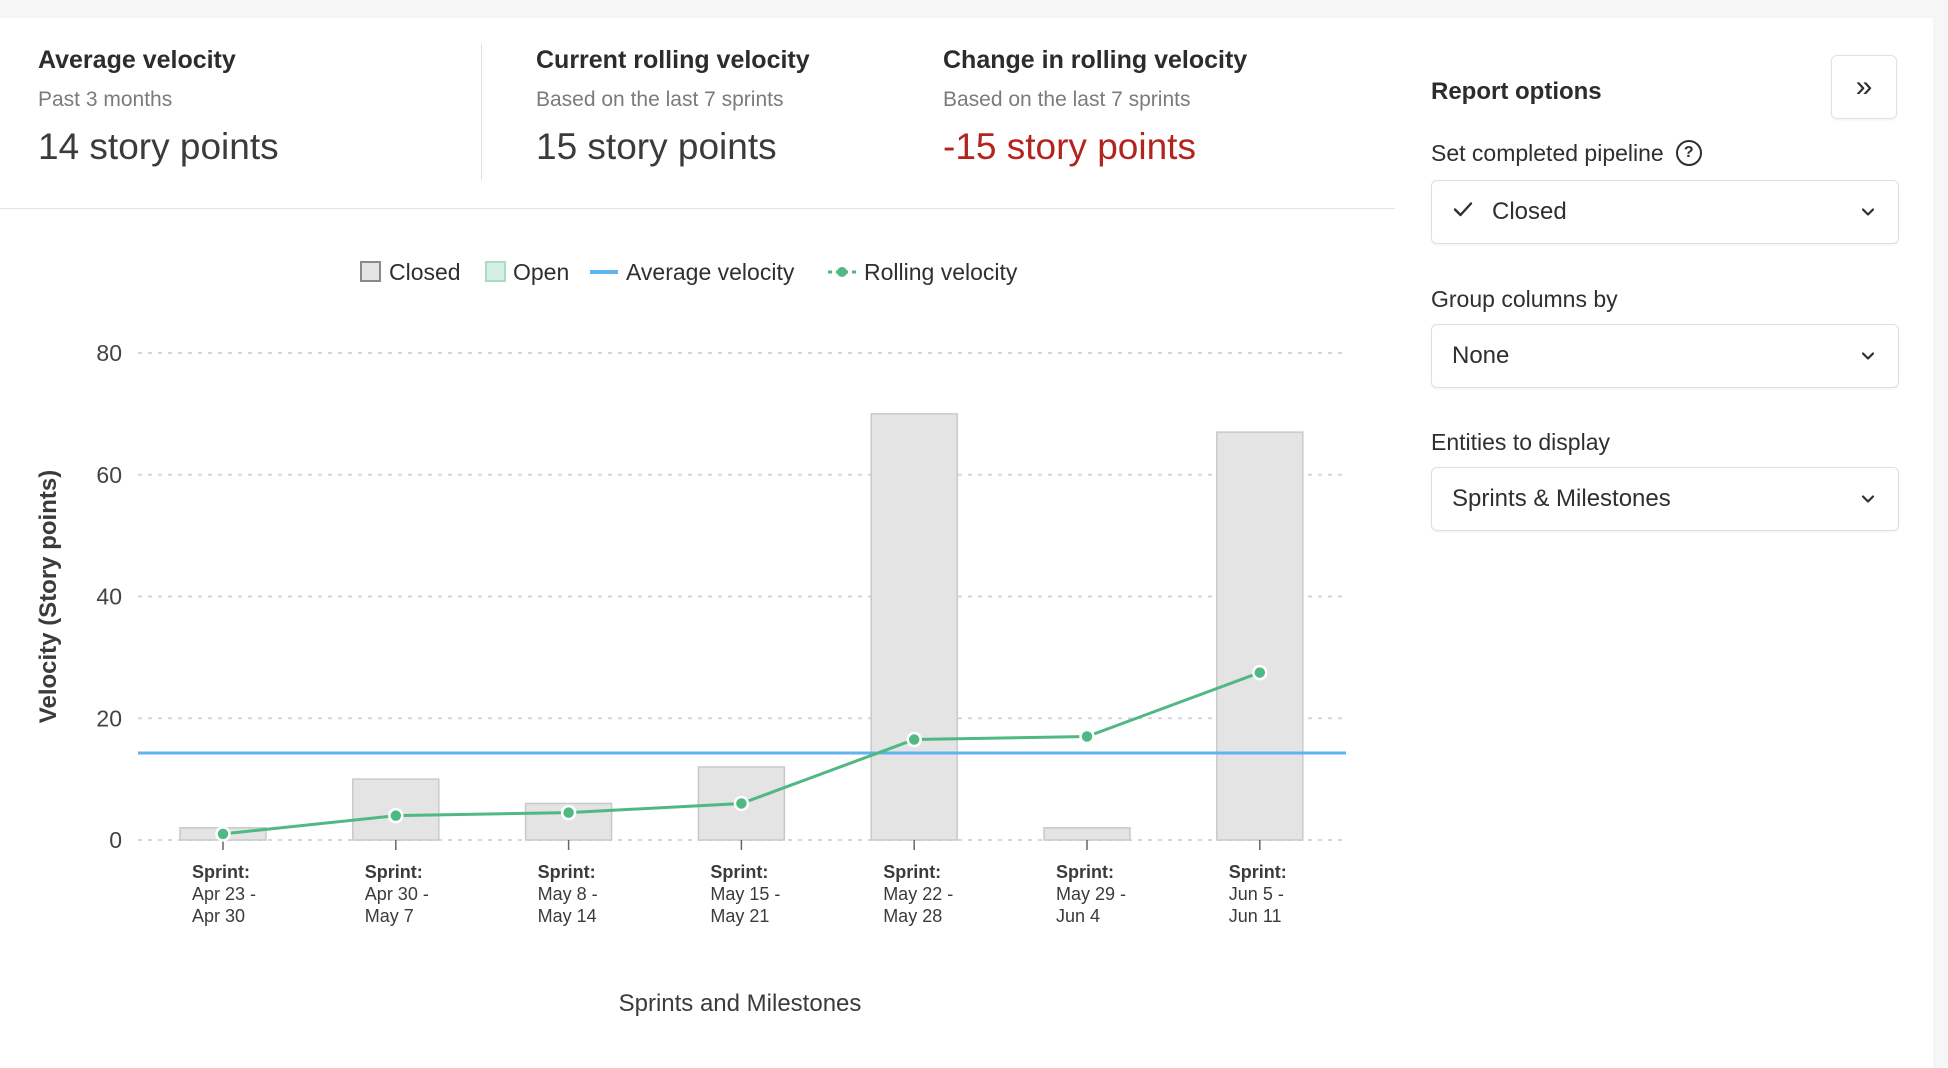 The image size is (1948, 1068). Describe the element at coordinates (1524, 299) in the screenshot. I see `group-columns-label: Group columns by` at that location.